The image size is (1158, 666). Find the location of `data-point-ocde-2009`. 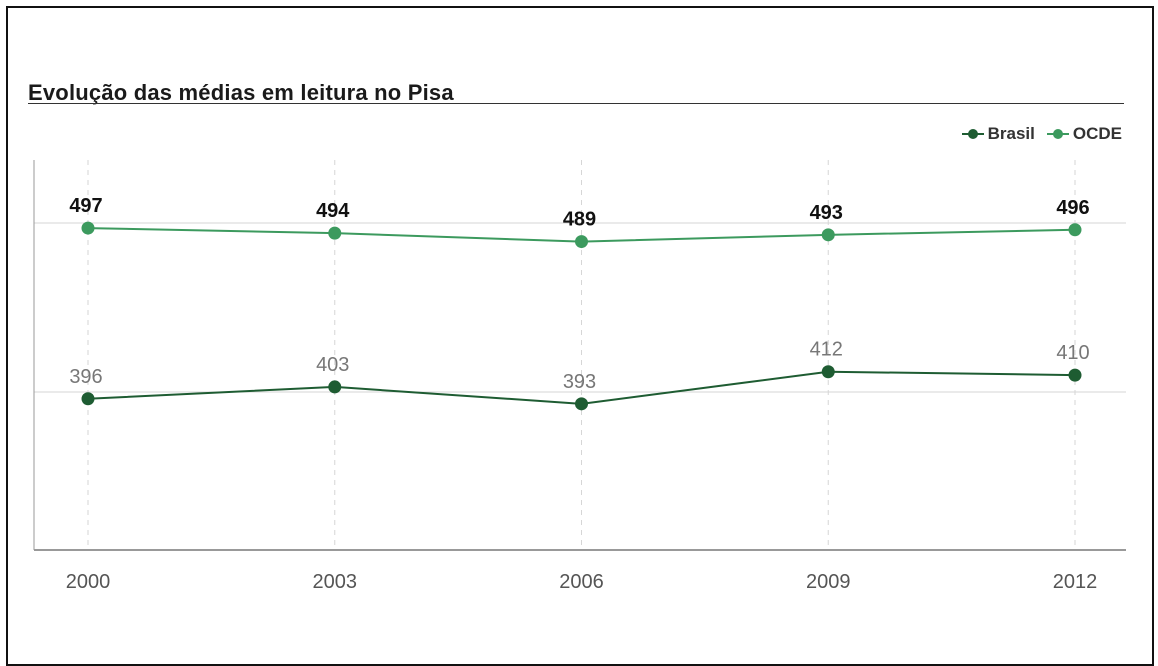

data-point-ocde-2009 is located at coordinates (828, 235).